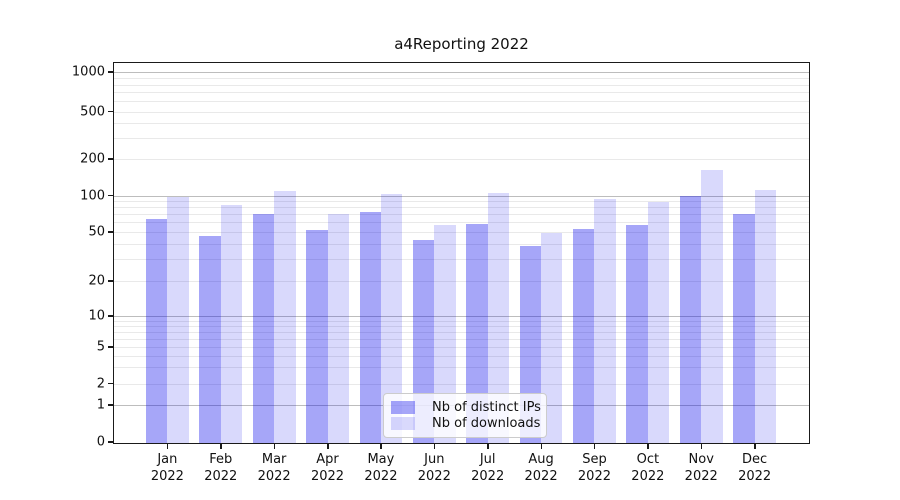 This screenshot has height=500, width=900. Describe the element at coordinates (445, 334) in the screenshot. I see `bar-downloads-jun` at that location.